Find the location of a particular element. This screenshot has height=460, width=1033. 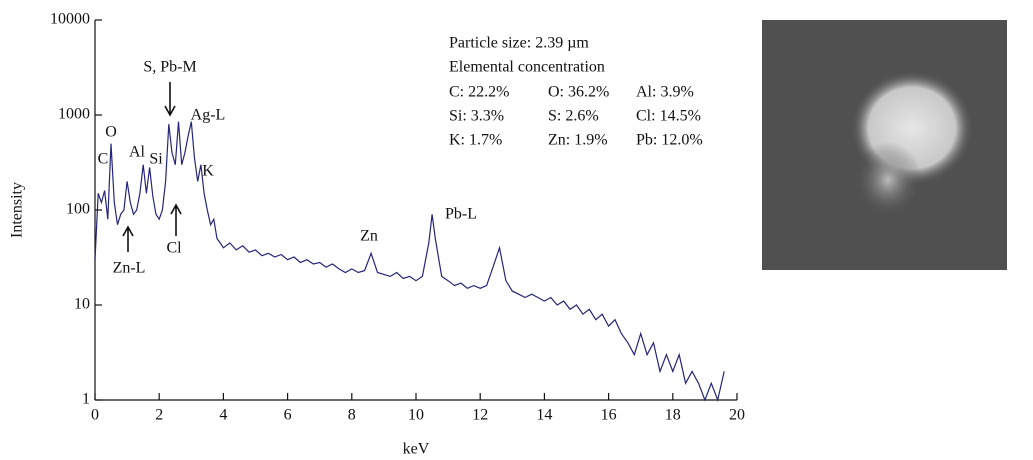

peak-label: O is located at coordinates (111, 132).